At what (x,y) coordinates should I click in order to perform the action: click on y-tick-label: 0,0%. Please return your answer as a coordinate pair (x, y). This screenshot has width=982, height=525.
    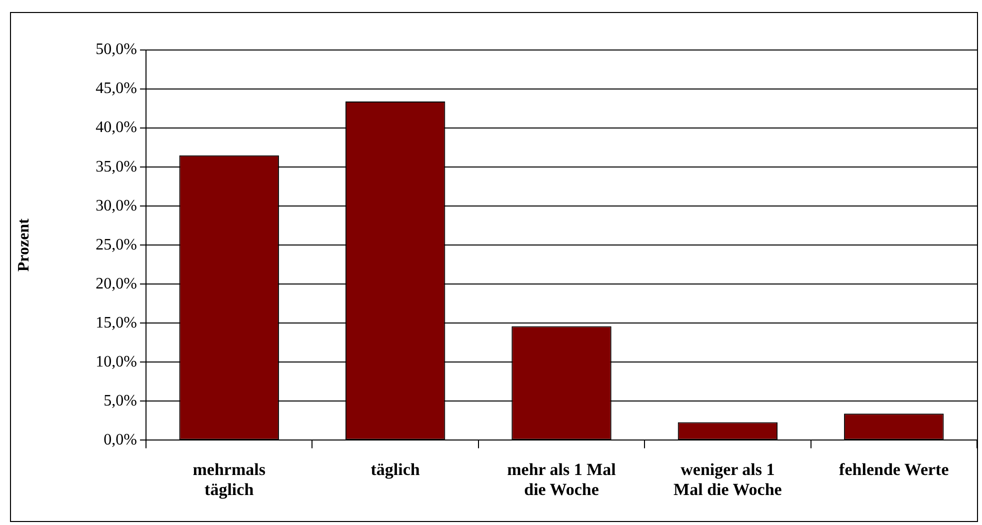
    Looking at the image, I should click on (120, 439).